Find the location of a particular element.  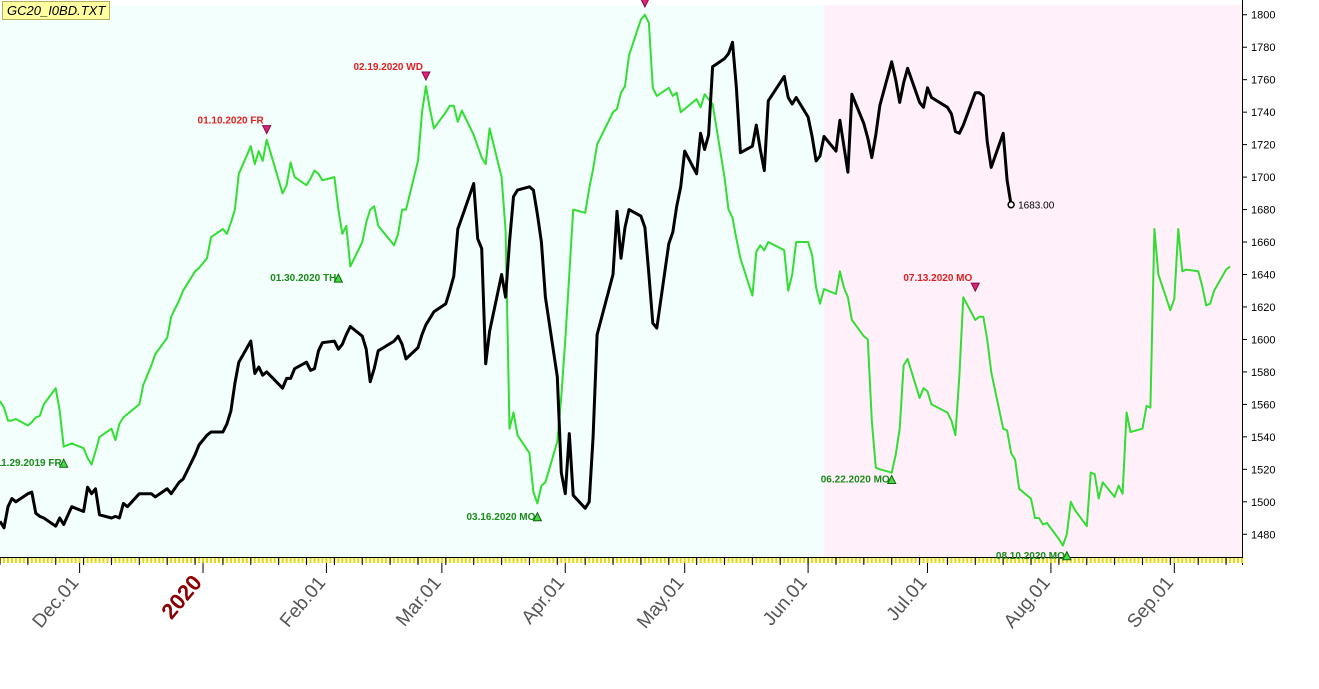

last-price-dot is located at coordinates (1011, 204).